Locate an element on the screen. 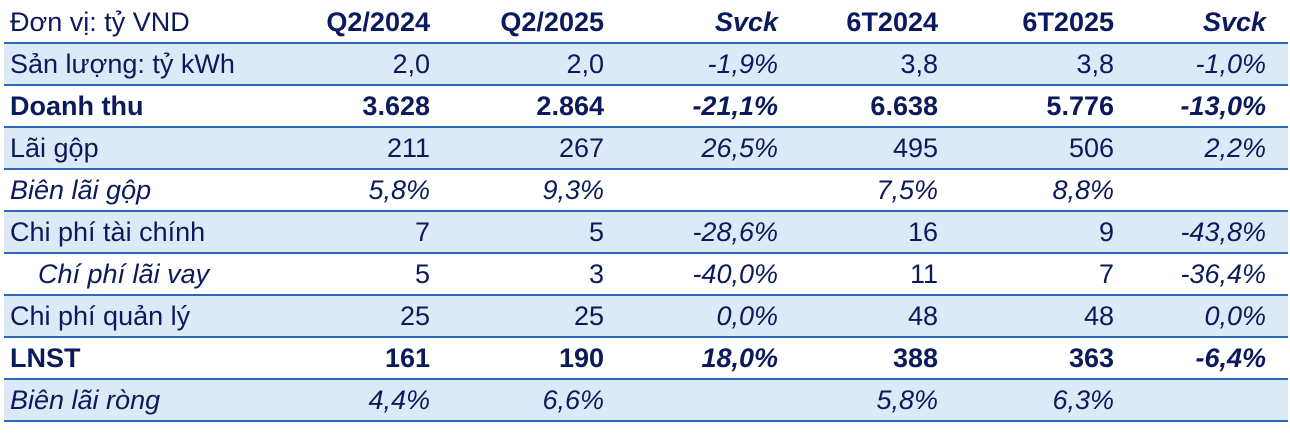 This screenshot has width=1290, height=438. cell-q2-2024: 211 is located at coordinates (408, 147).